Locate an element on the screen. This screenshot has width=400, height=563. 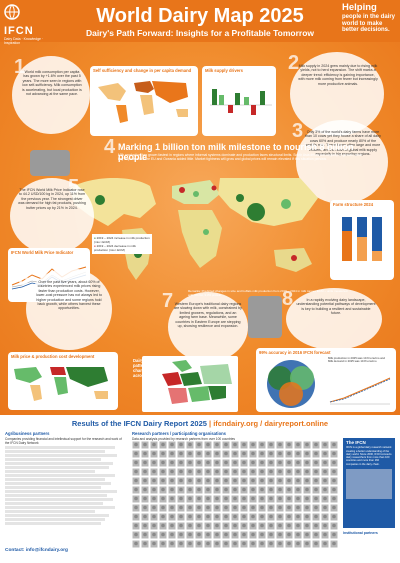
results-sep: | is located at coordinates (211, 423).